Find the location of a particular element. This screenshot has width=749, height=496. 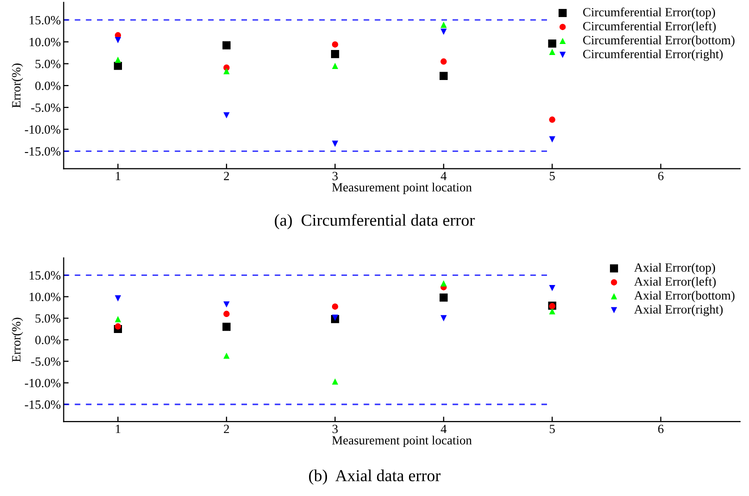

legend-label: Circumferential Error(right) is located at coordinates (653, 55).